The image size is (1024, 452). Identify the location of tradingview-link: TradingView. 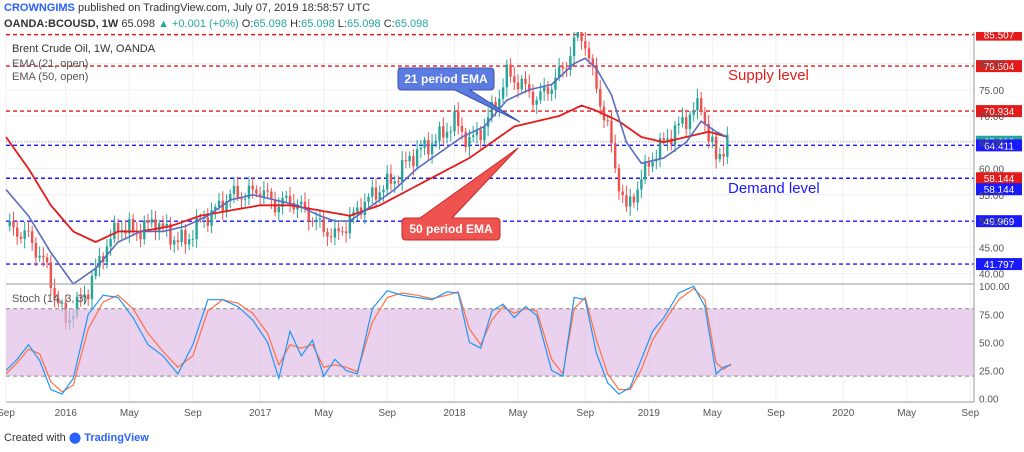
(116, 438).